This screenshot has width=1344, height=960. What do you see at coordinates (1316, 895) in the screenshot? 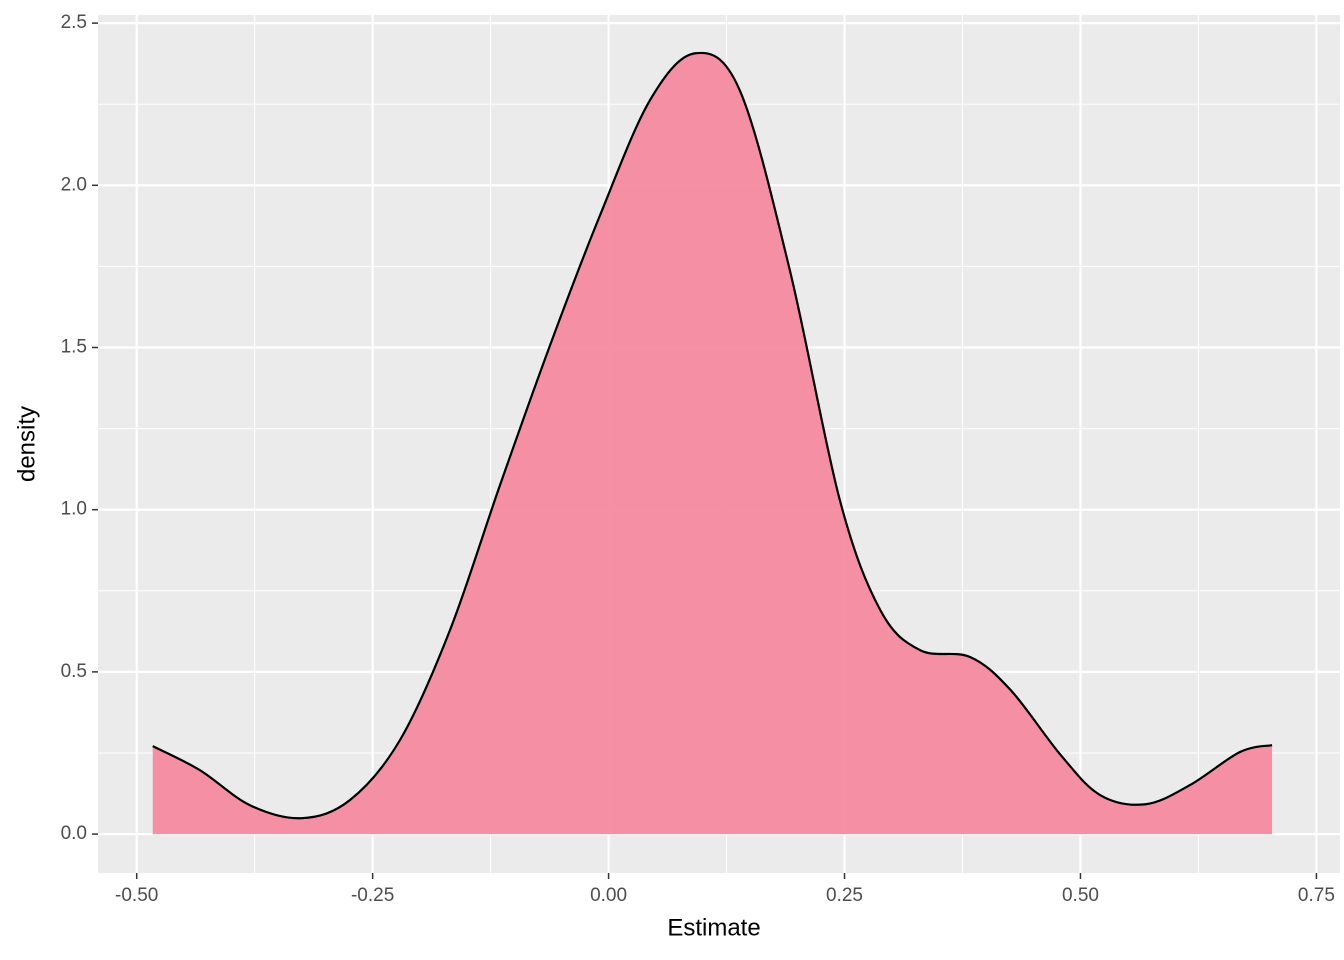
I see `x-tick-label: 0.75` at bounding box center [1316, 895].